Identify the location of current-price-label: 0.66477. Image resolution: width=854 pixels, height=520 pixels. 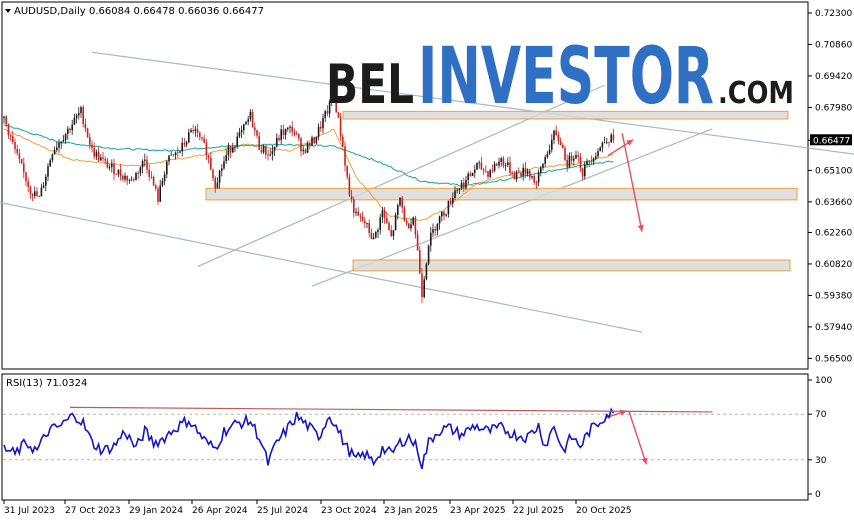
(831, 141).